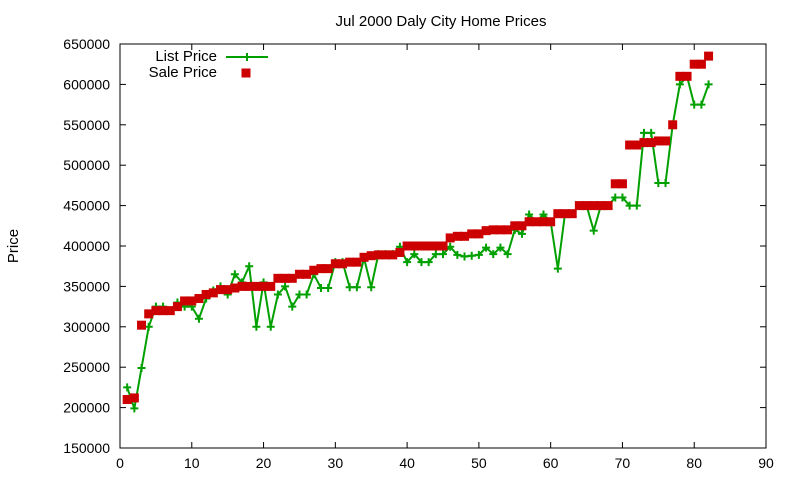 This screenshot has width=800, height=480. I want to click on chart-title: Jul 2000 Daly City Home Prices, so click(441, 21).